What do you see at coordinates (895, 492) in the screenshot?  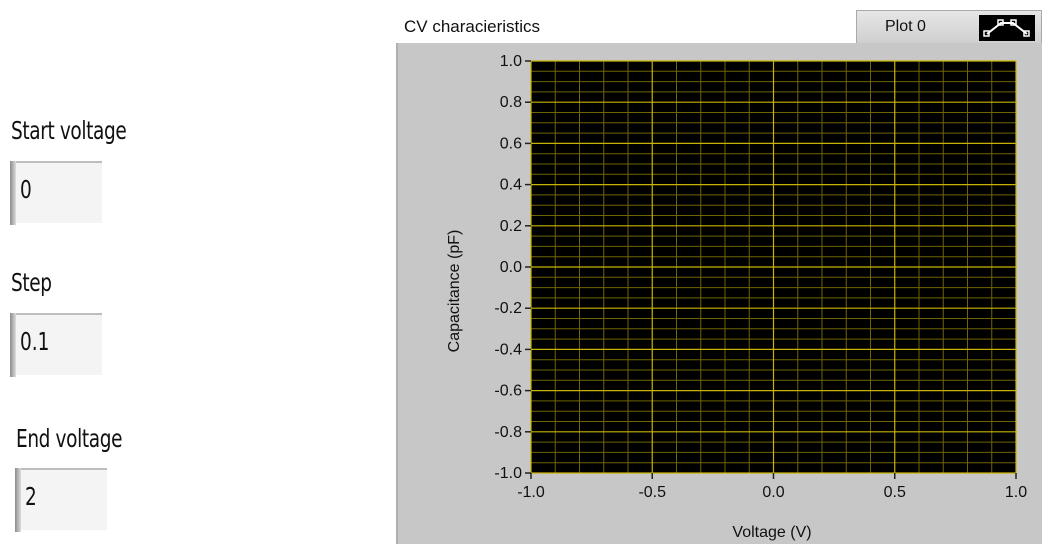 I see `x-tick-label: 0.5` at bounding box center [895, 492].